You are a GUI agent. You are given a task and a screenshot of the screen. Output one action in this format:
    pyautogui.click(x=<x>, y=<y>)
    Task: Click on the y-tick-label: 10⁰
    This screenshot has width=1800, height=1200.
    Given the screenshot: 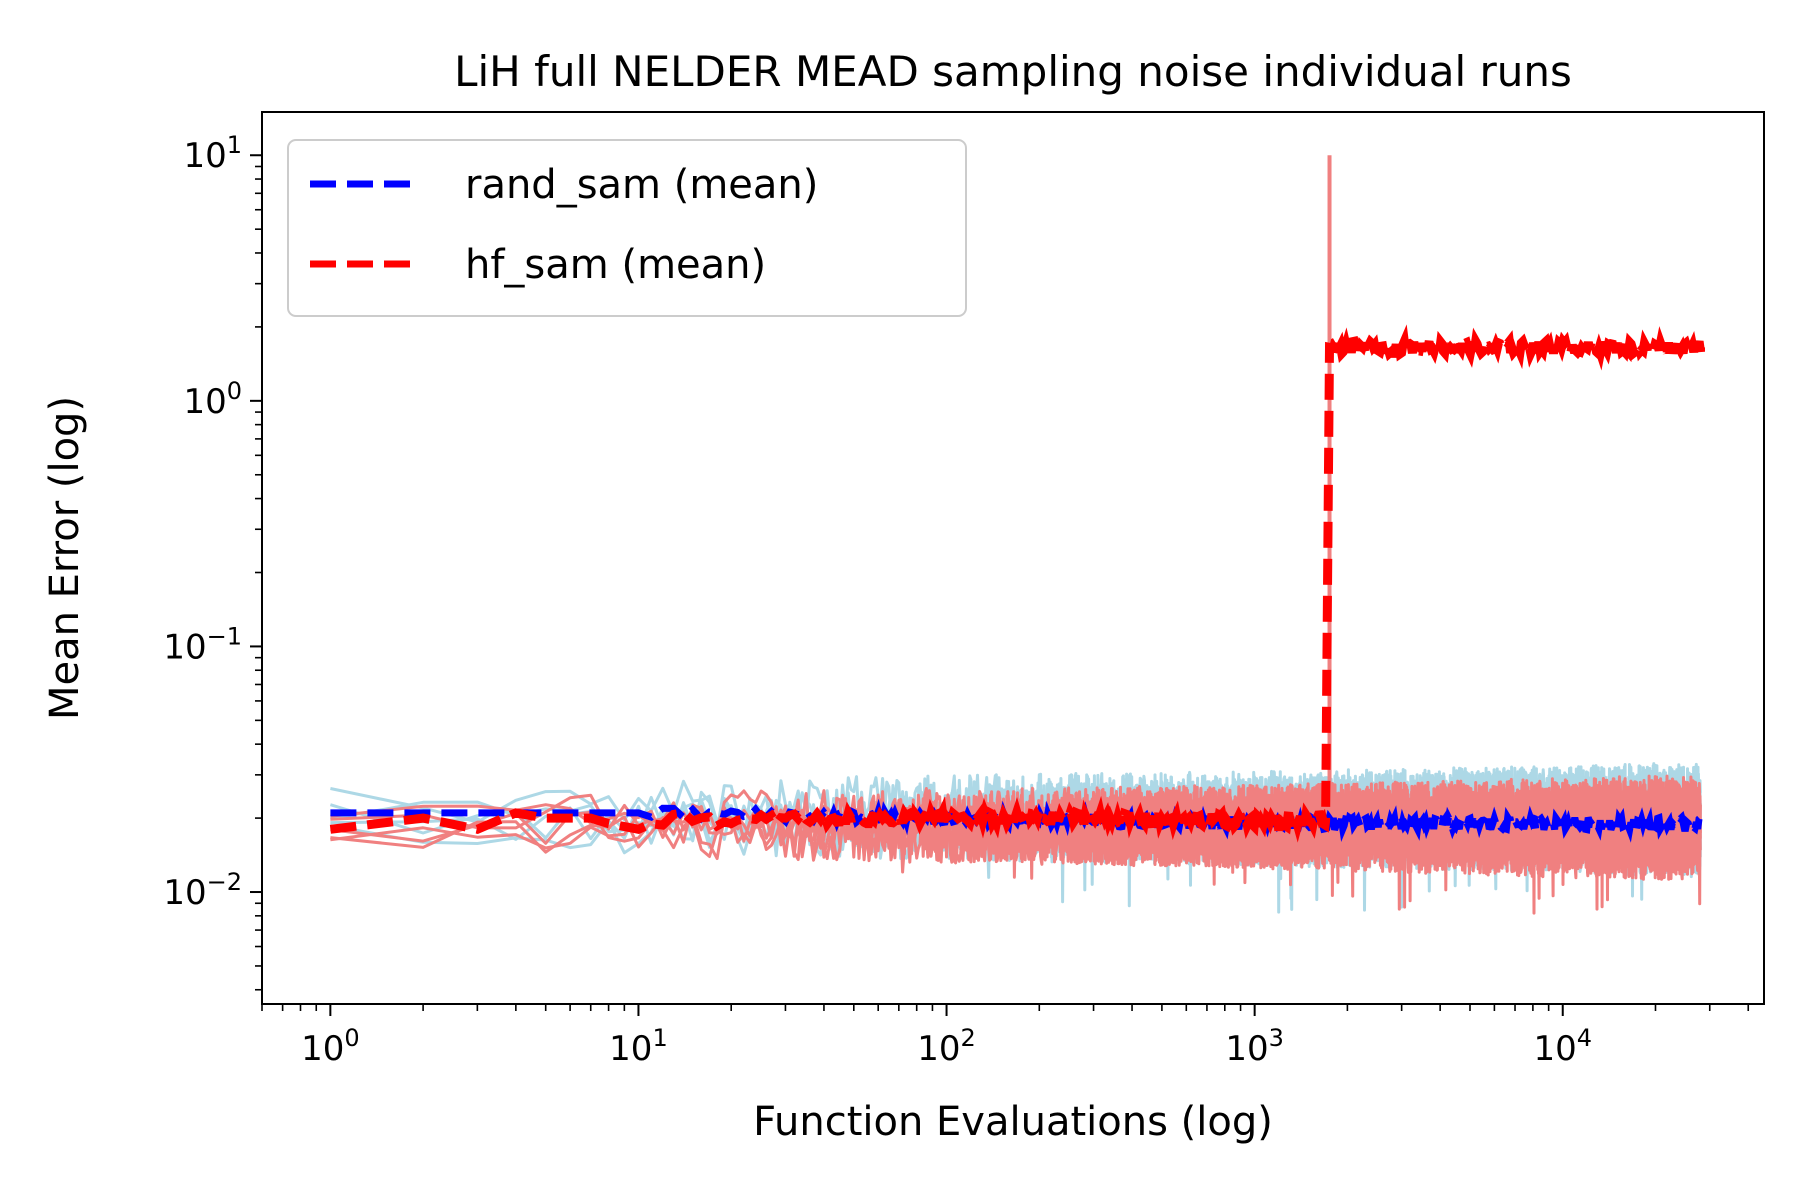 What is the action you would take?
    pyautogui.click(x=212, y=399)
    